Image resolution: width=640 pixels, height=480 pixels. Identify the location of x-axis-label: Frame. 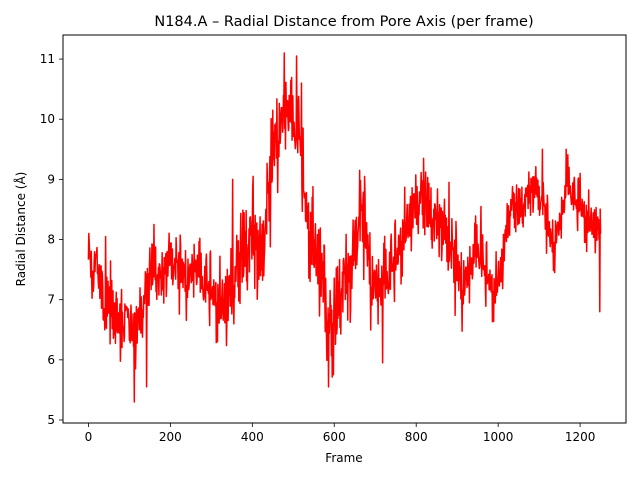
(343, 458).